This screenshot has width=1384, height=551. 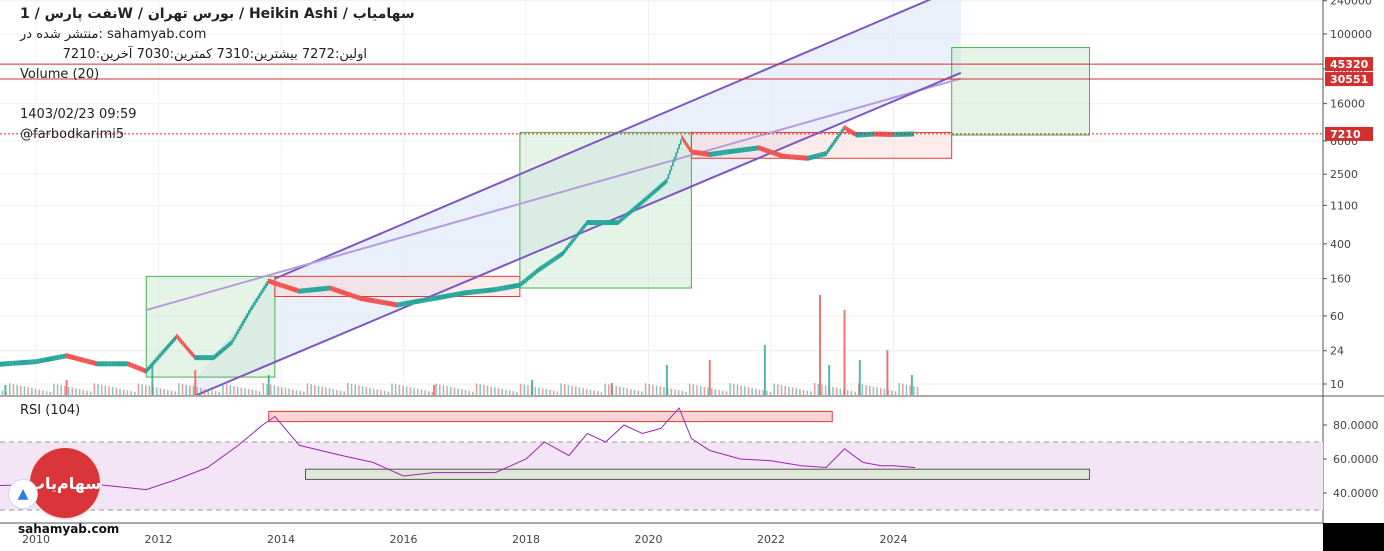 I want to click on y-tick-label: 100000, so click(x=1351, y=34).